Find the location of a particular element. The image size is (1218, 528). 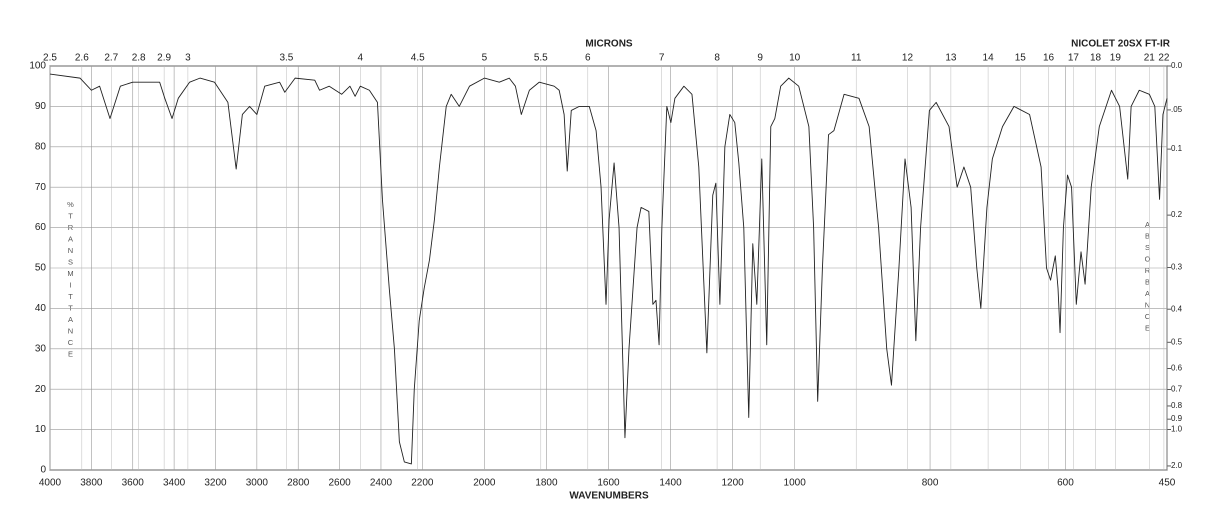

x-tick-label: 3200 is located at coordinates (215, 483).